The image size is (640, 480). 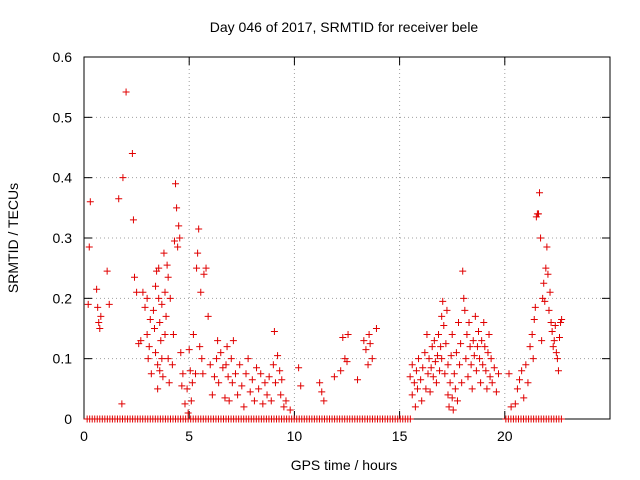 I want to click on x-axis-label: GPS time / hours, so click(x=344, y=465).